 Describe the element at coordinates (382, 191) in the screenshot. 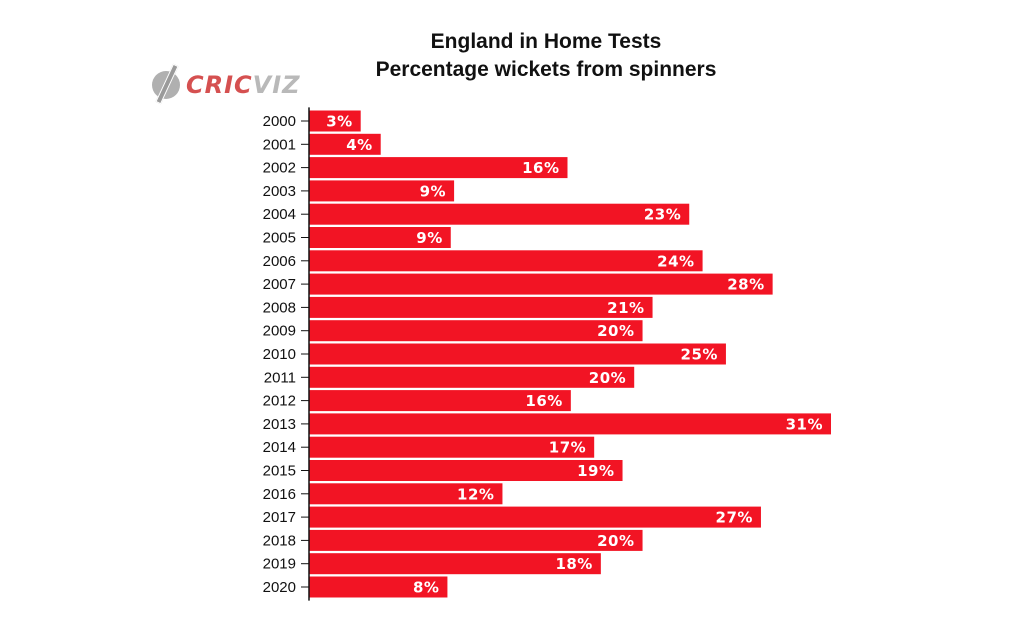

I see `bar-2003` at that location.